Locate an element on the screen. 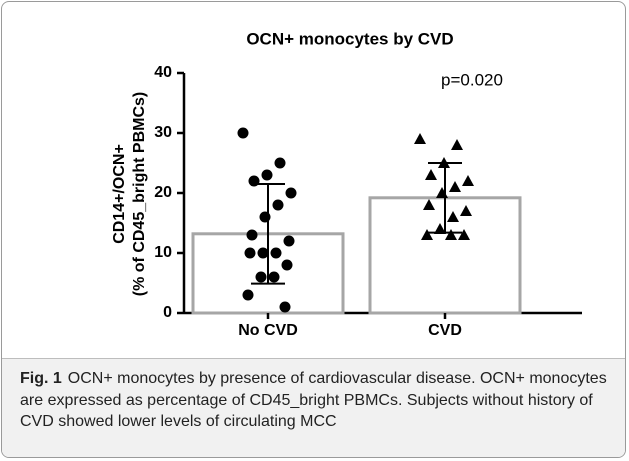  chart-title: OCN+ monocytes by CVD is located at coordinates (349, 38).